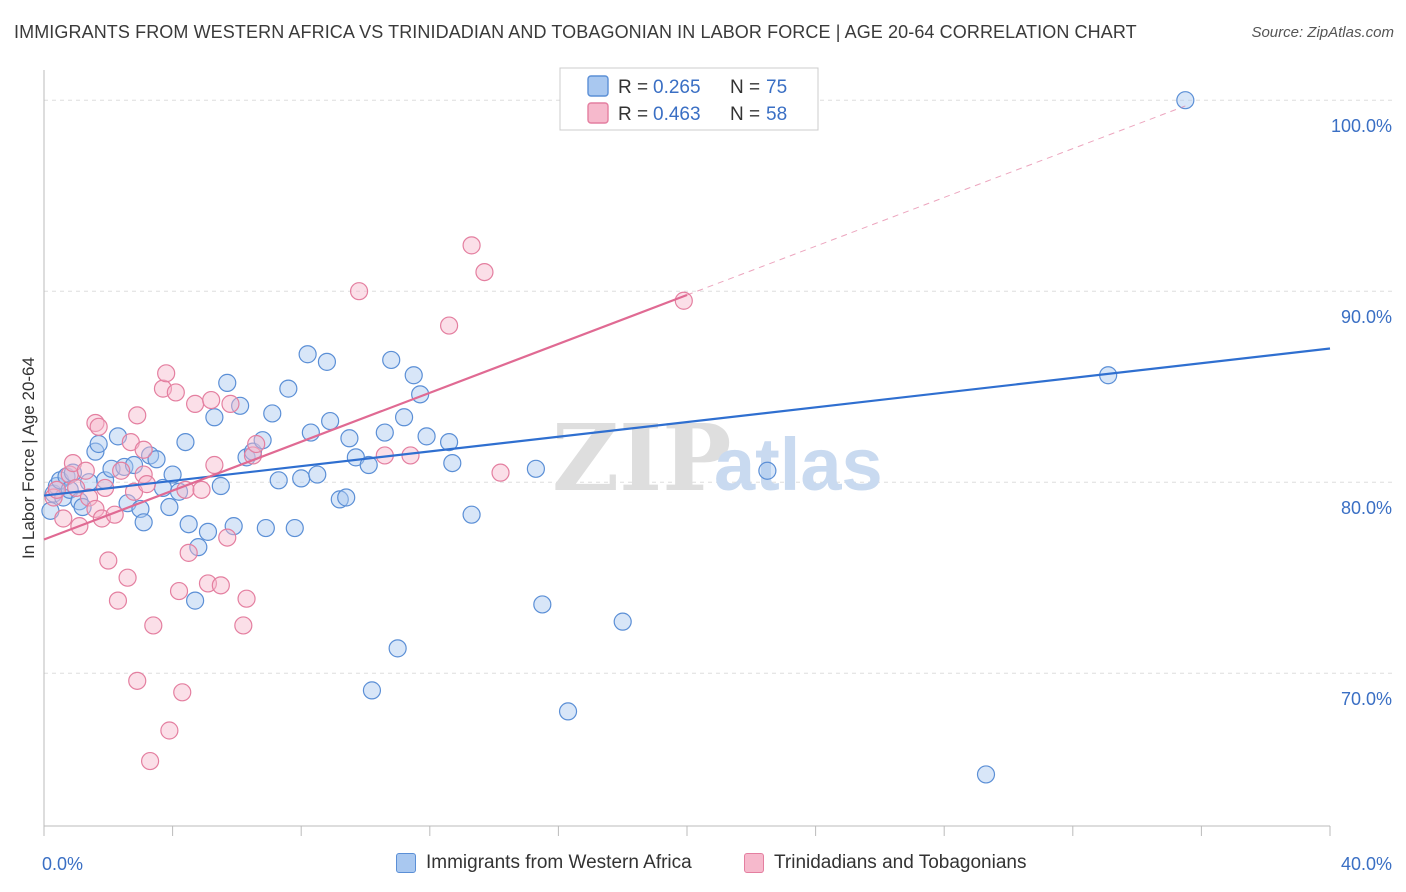  What do you see at coordinates (1366, 699) in the screenshot?
I see `y-tick-label: 70.0%` at bounding box center [1366, 699].